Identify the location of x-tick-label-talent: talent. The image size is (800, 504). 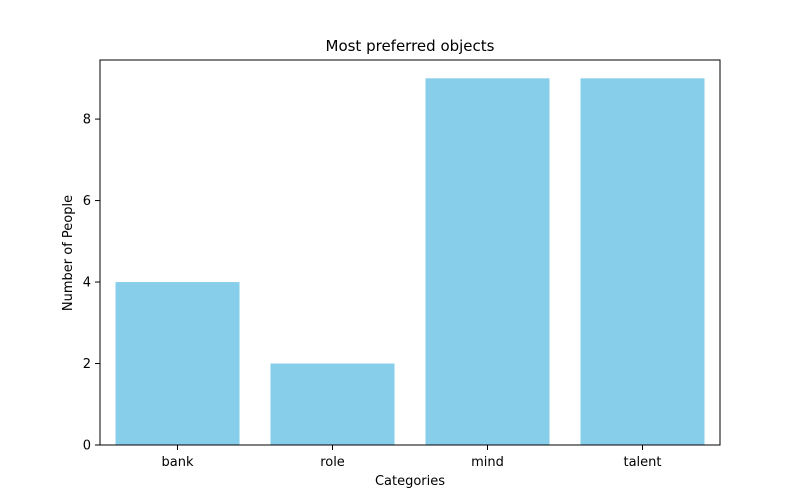
(642, 462).